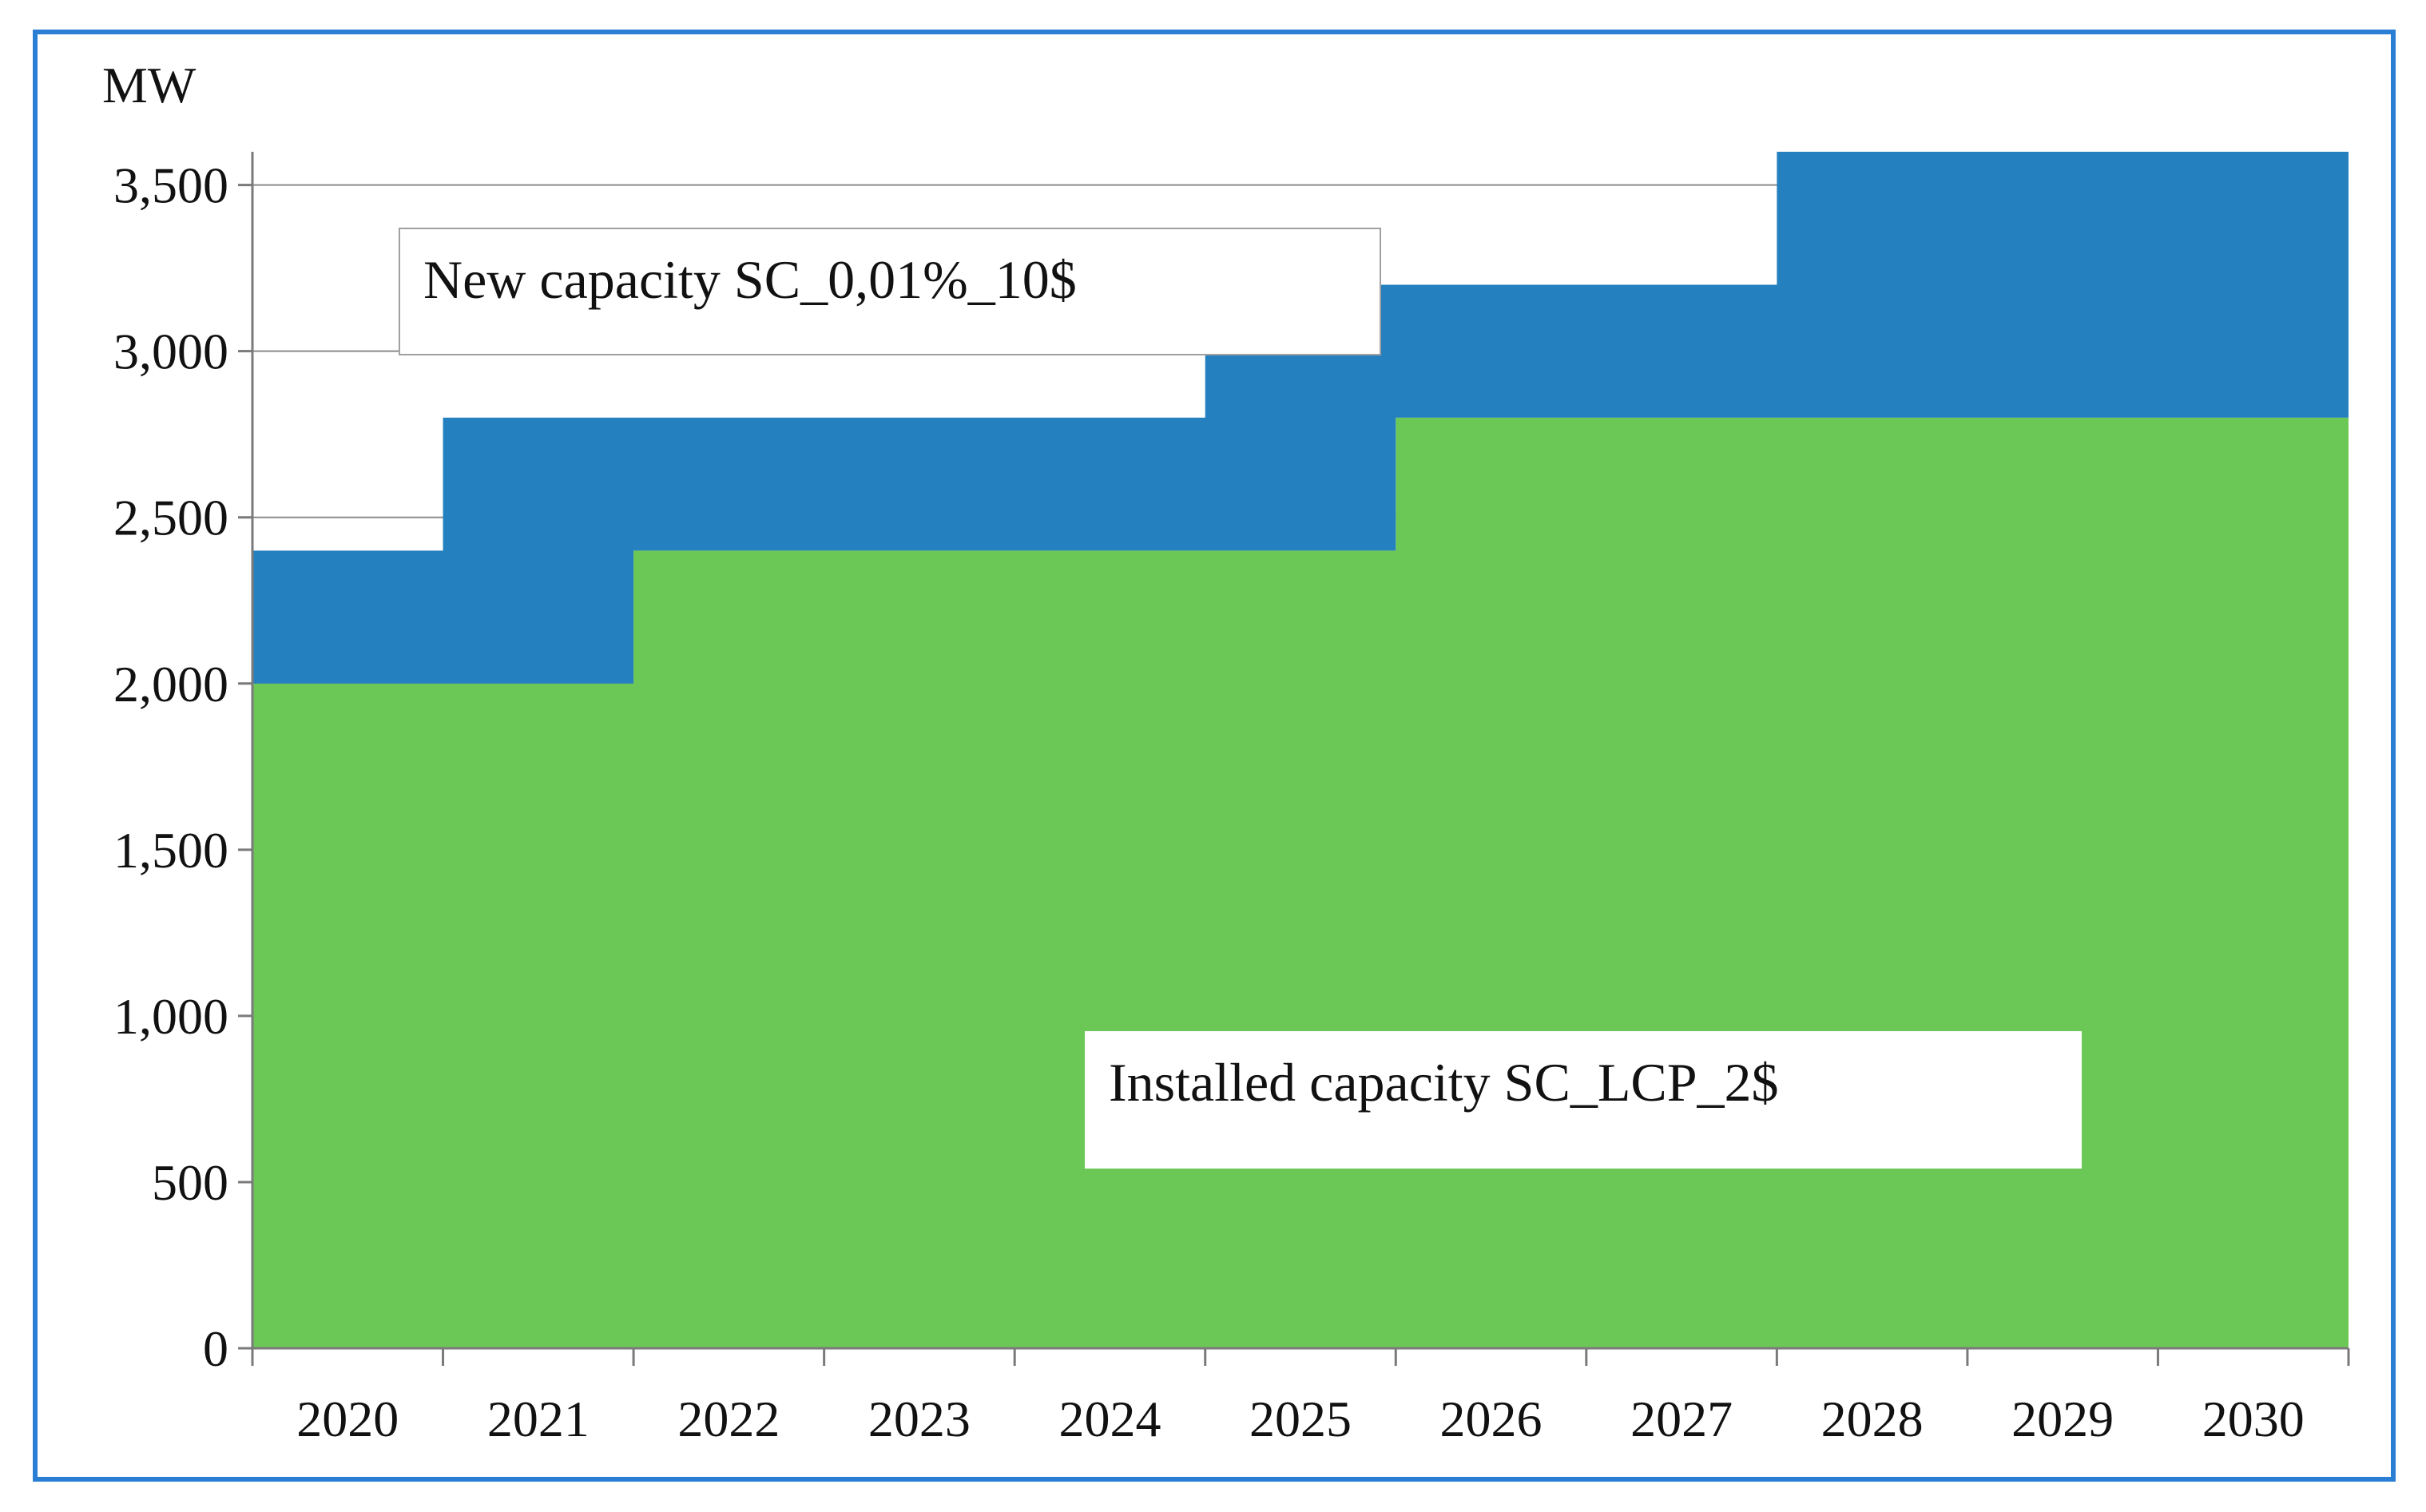 Image resolution: width=2426 pixels, height=1512 pixels. Describe the element at coordinates (2253, 1419) in the screenshot. I see `x-tick-label: 2030` at that location.